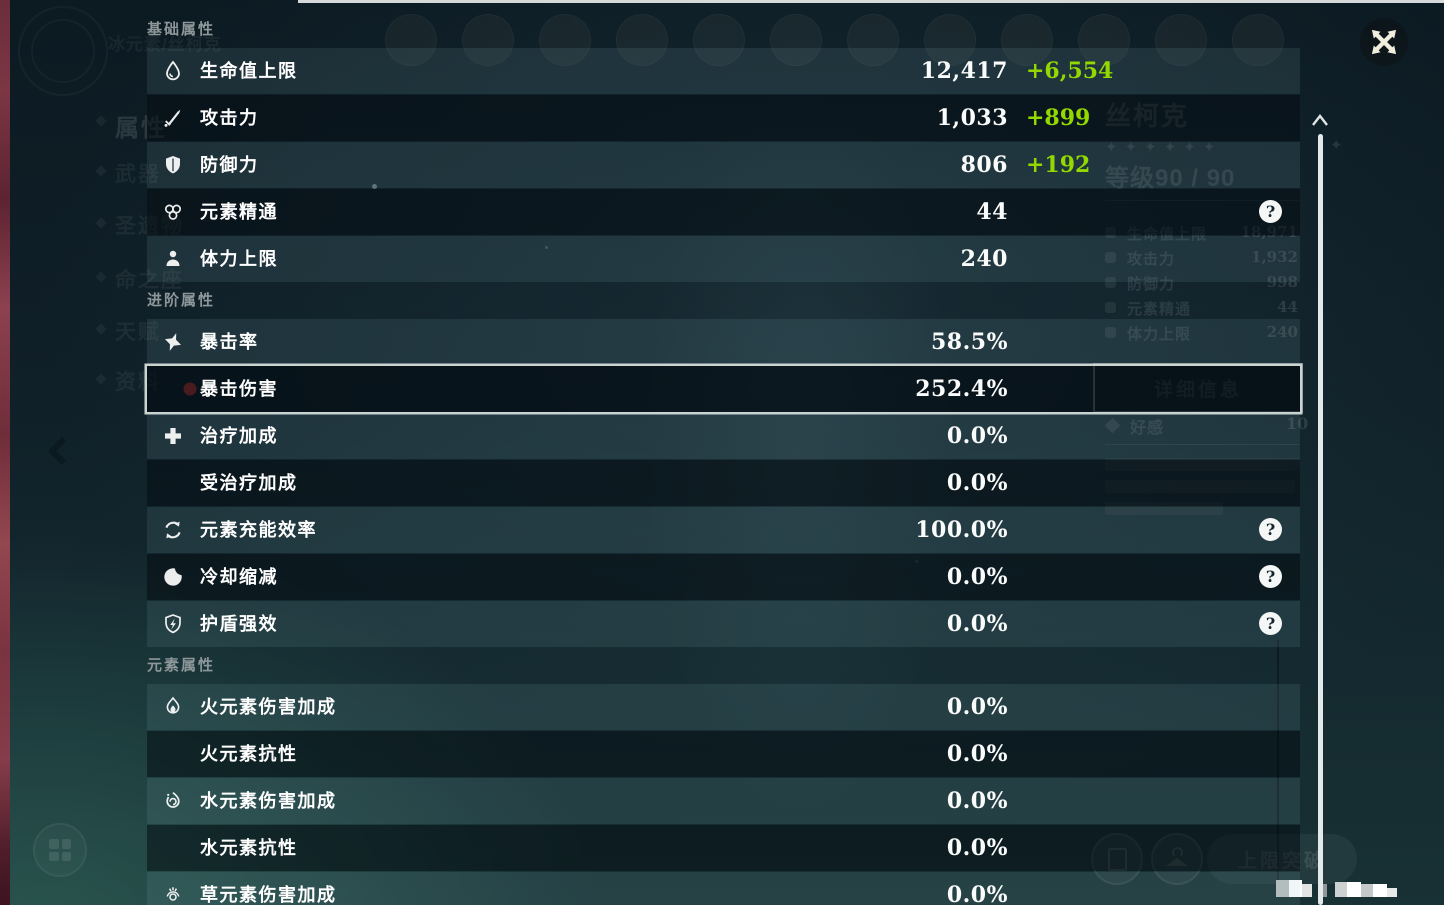 Image resolution: width=1444 pixels, height=905 pixels. Describe the element at coordinates (165, 44) in the screenshot. I see `bg-element-character-label: 冰元素/丝柯克` at that location.